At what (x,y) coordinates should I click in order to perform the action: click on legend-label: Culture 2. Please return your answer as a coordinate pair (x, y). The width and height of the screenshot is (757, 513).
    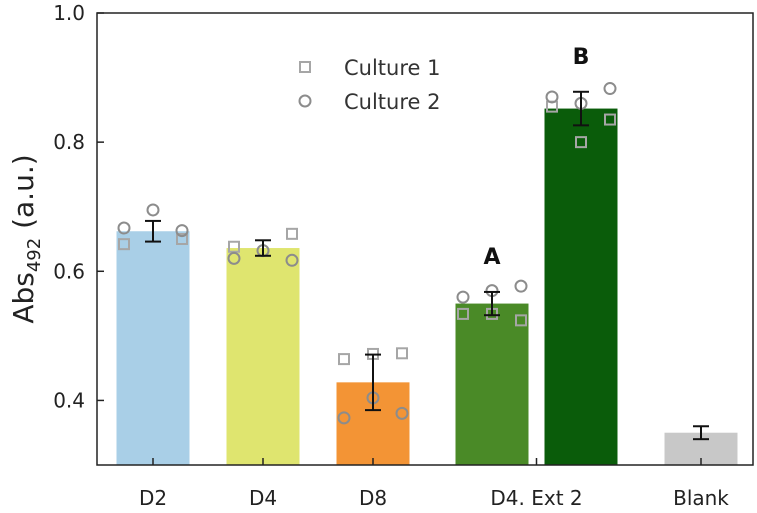
    Looking at the image, I should click on (392, 102).